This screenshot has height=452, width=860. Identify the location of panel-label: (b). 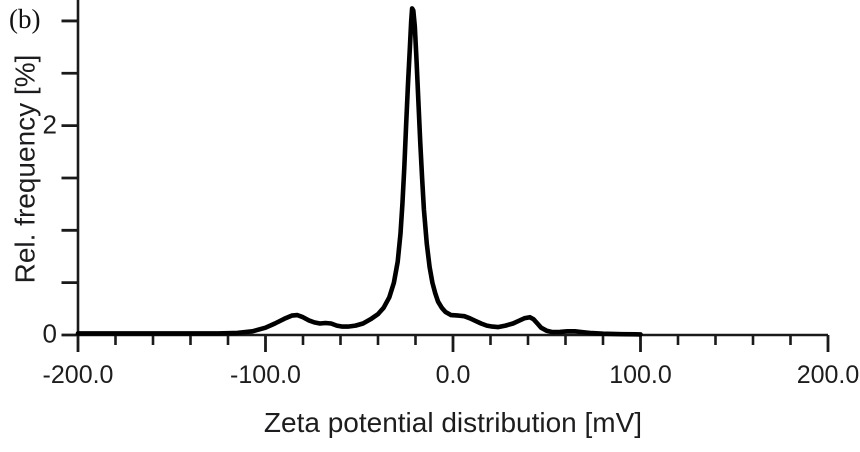
(25, 19).